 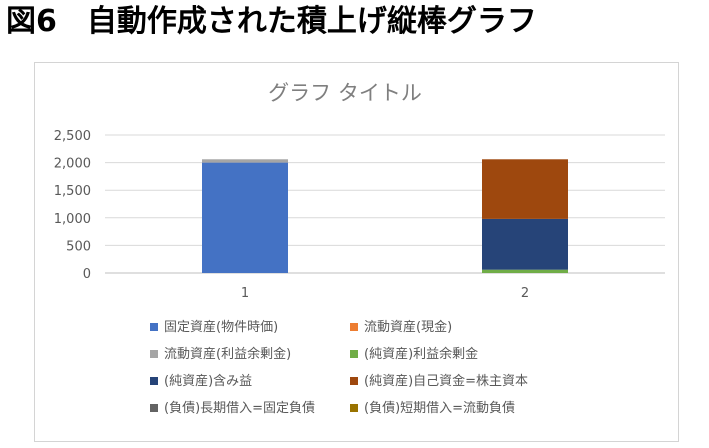 I want to click on bars, so click(x=385, y=216).